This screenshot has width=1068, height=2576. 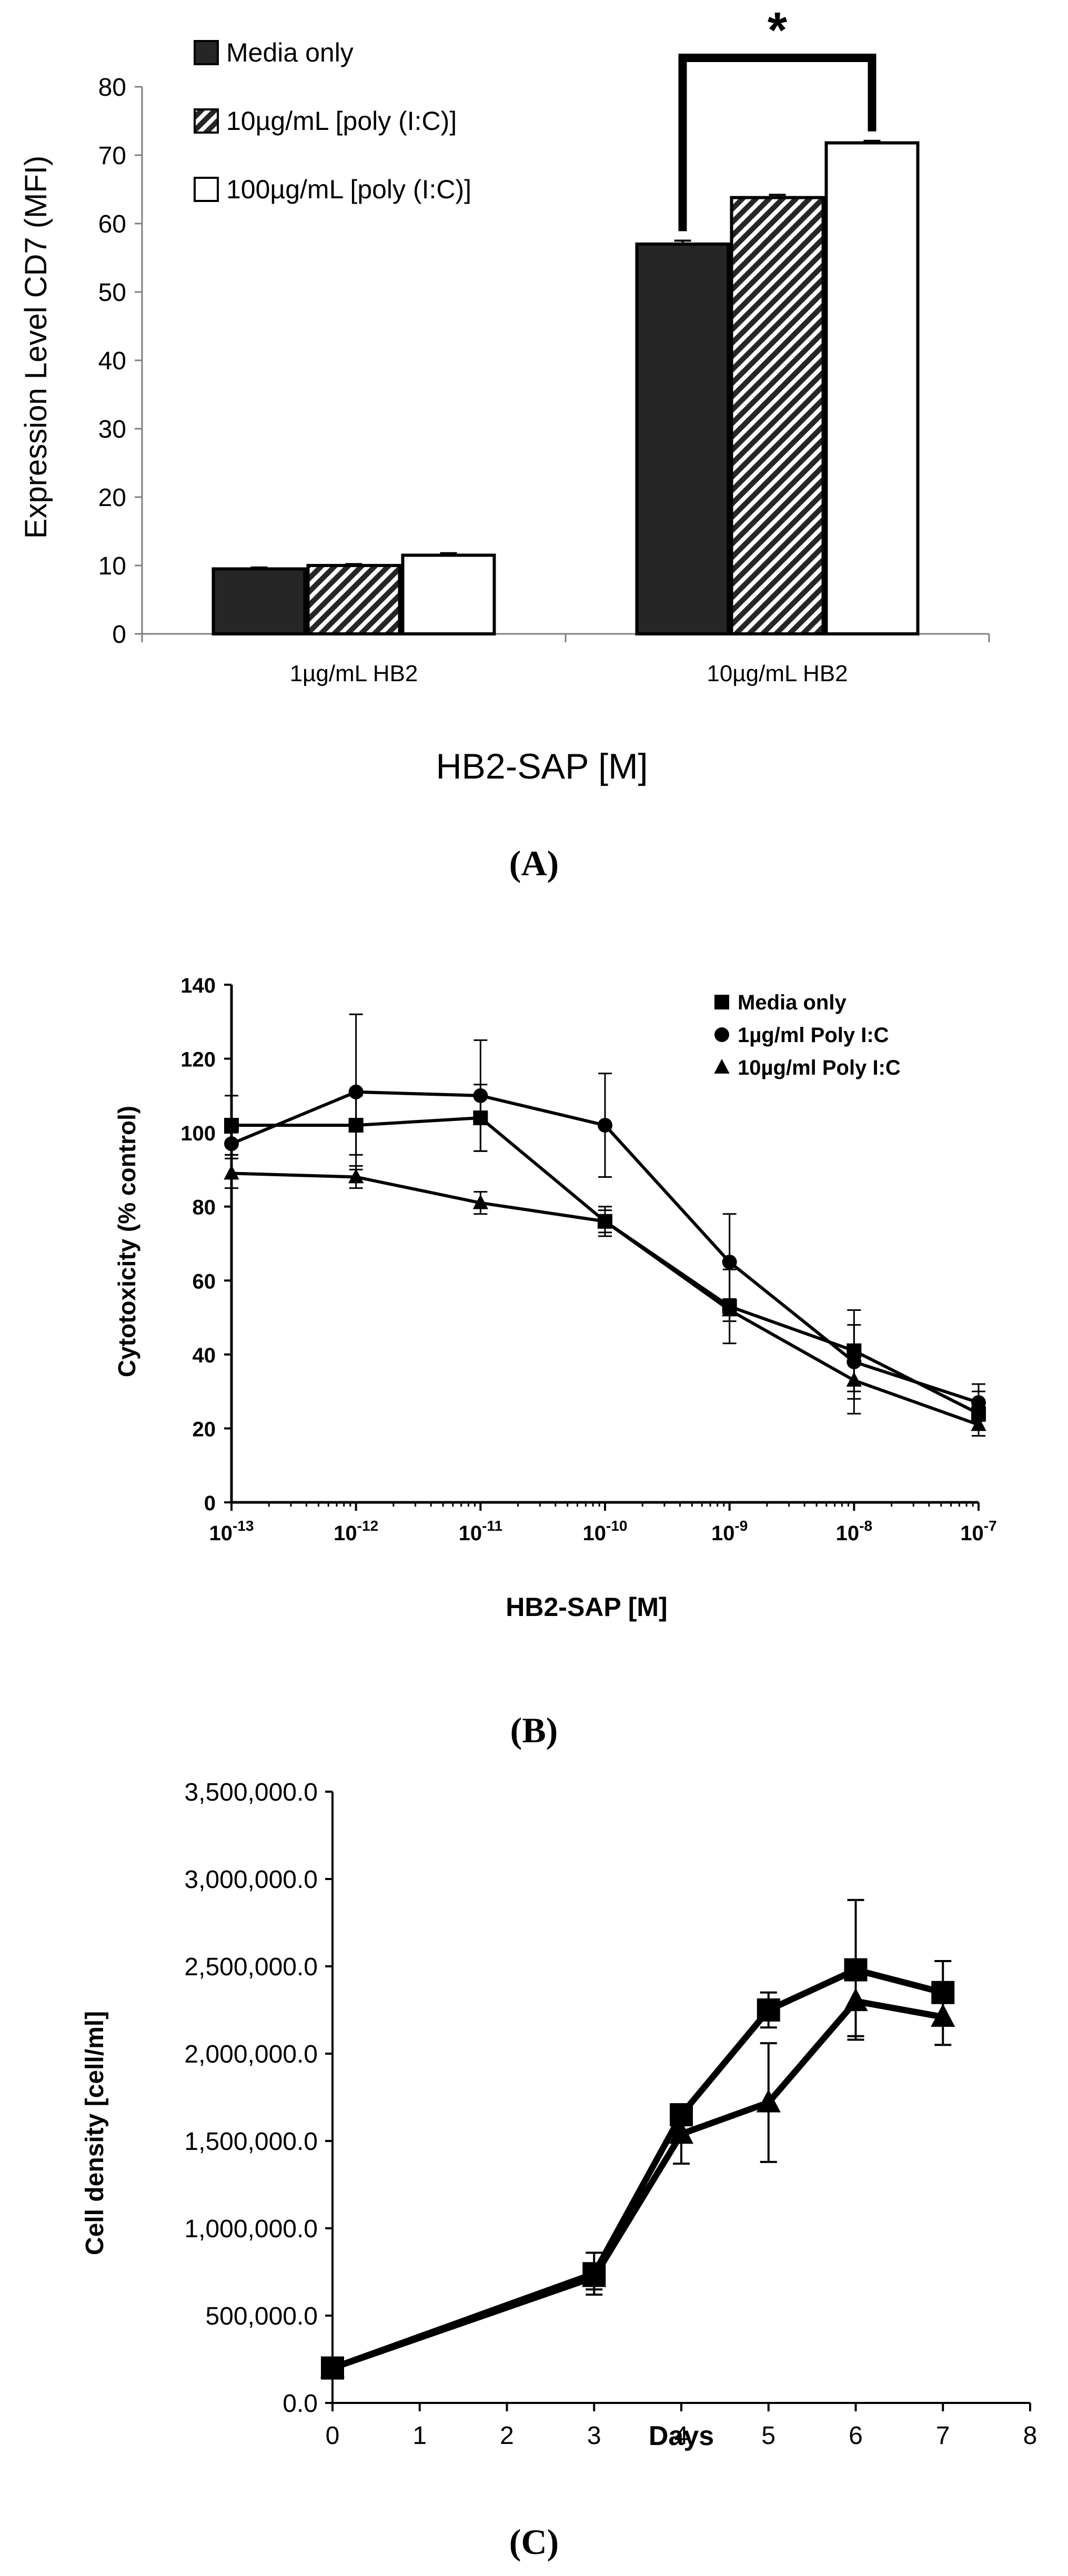 What do you see at coordinates (565, 387) in the screenshot?
I see `panel-a-bars` at bounding box center [565, 387].